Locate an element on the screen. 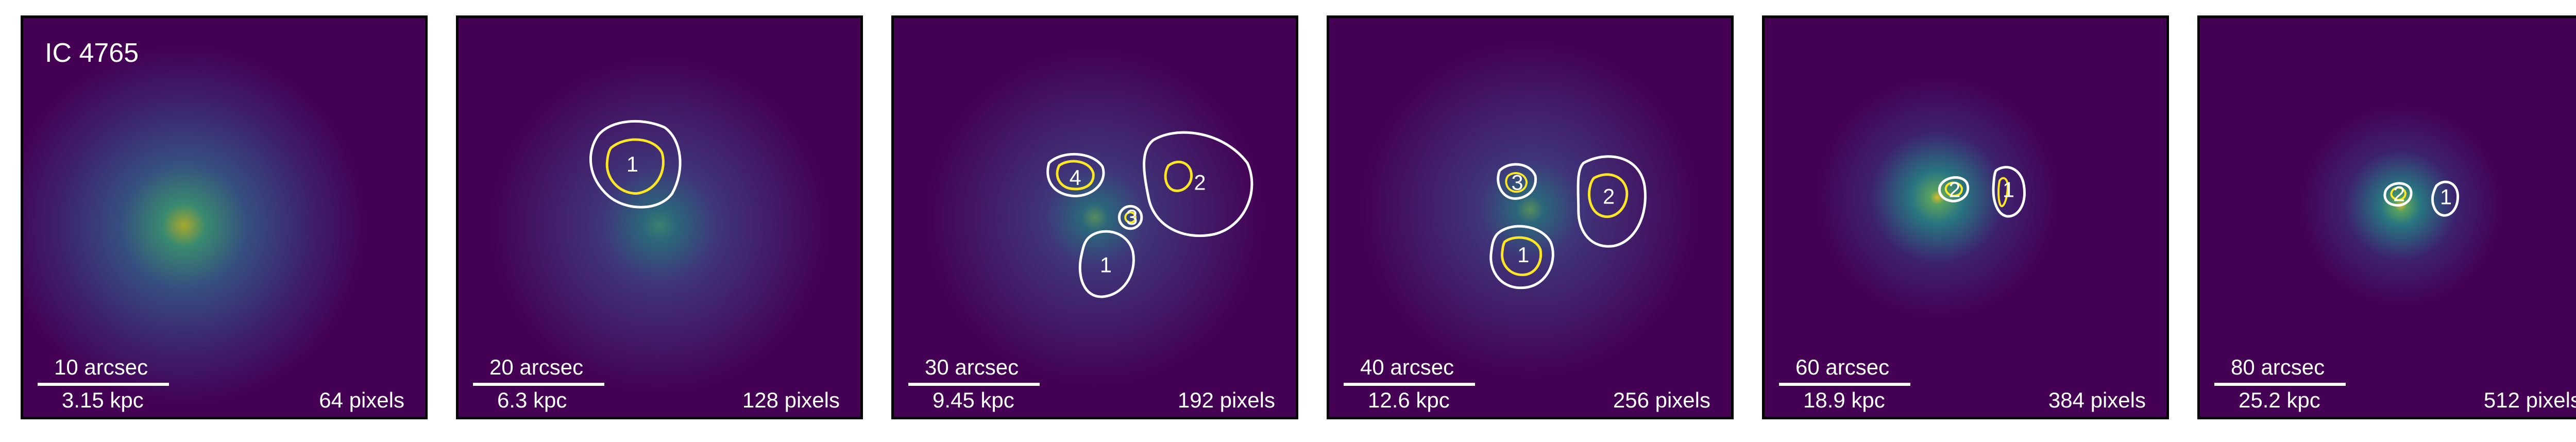  xray-image: 4 2 3 1 is located at coordinates (1095, 217).